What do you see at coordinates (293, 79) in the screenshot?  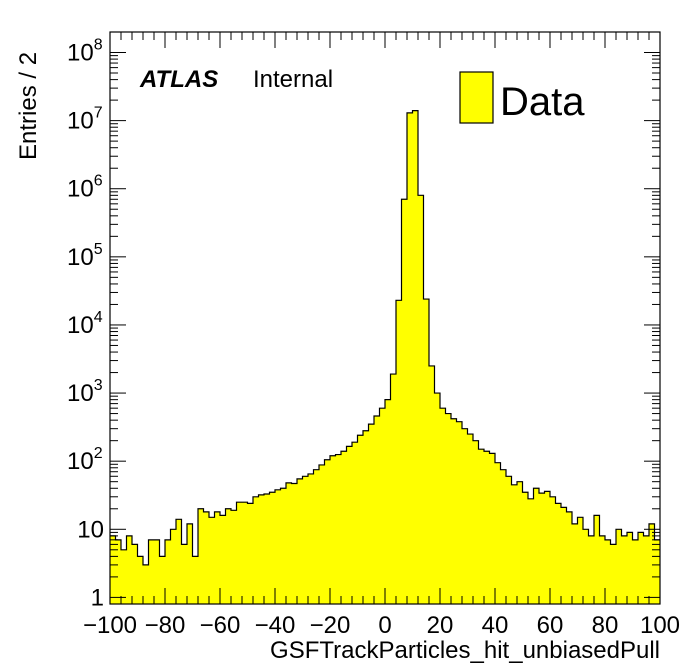 I see `atlas-sublabel: Internal` at bounding box center [293, 79].